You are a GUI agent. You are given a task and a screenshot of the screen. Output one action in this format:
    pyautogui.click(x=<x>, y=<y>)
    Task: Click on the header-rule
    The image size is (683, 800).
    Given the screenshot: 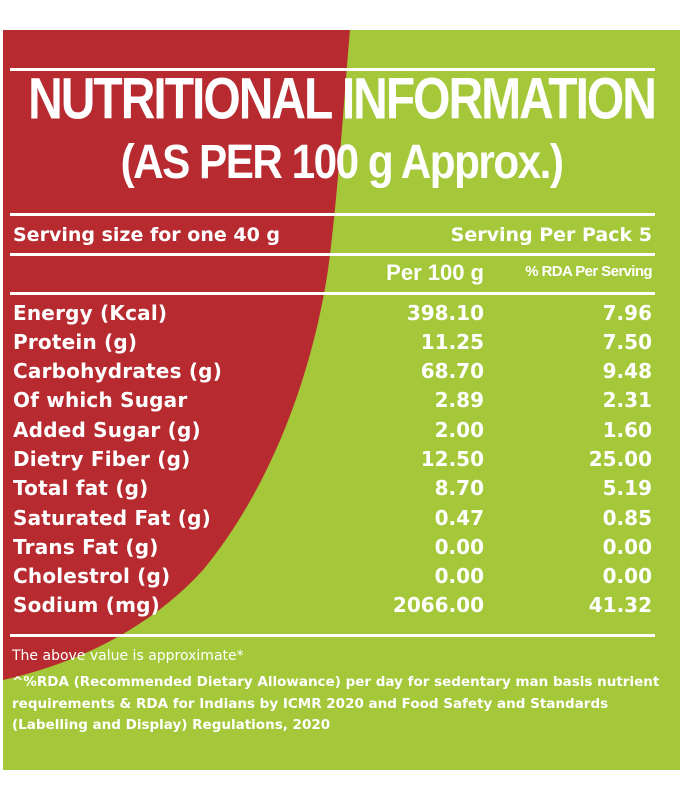 What is the action you would take?
    pyautogui.click(x=332, y=293)
    